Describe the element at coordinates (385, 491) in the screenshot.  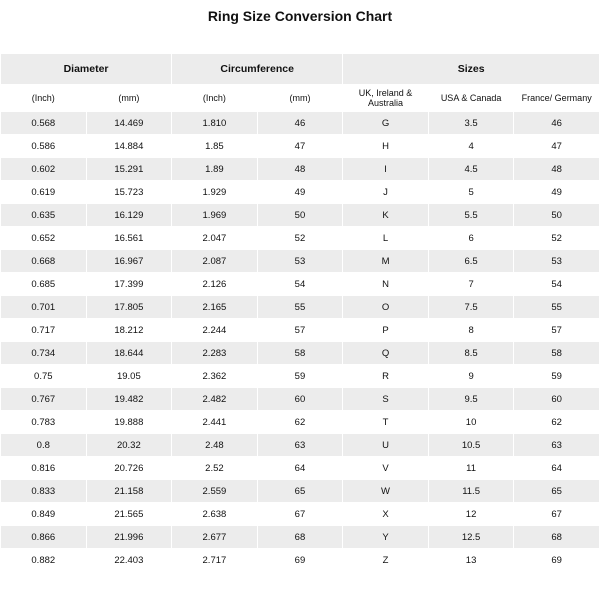
I see `table-cell: W` at that location.